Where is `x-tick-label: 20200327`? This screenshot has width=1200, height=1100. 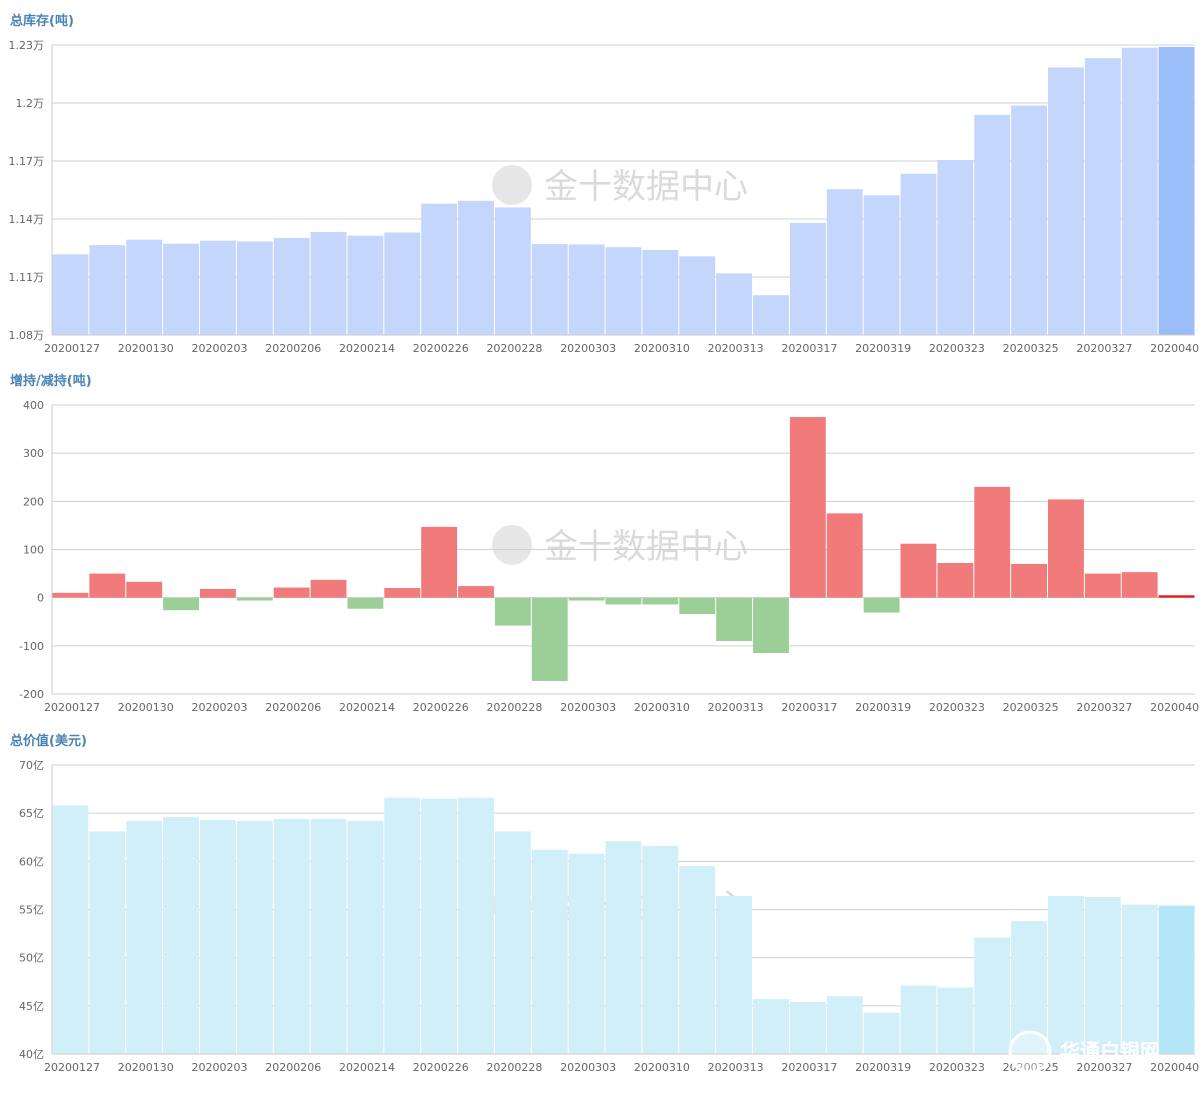
x-tick-label: 20200327 is located at coordinates (1104, 1067).